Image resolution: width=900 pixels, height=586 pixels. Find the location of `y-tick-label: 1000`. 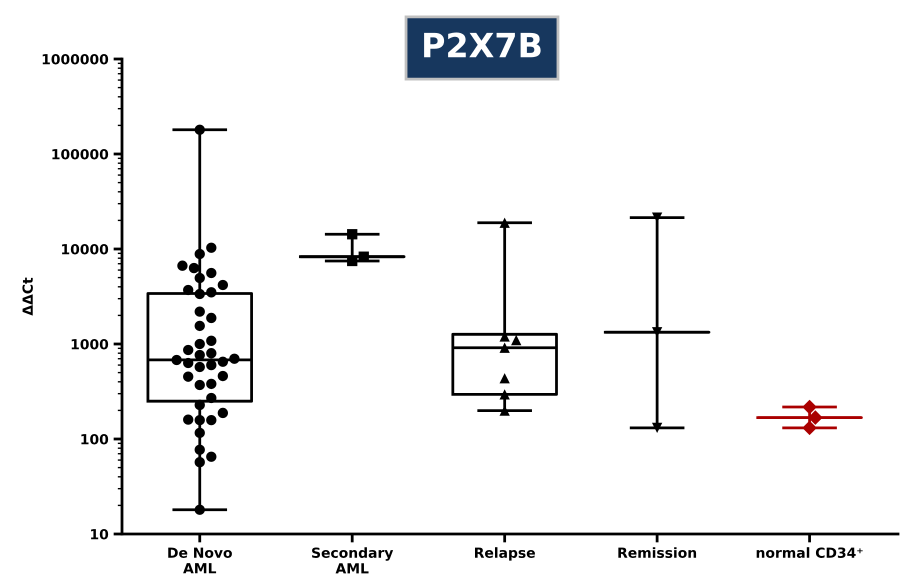

y-tick-label: 1000 is located at coordinates (90, 344).